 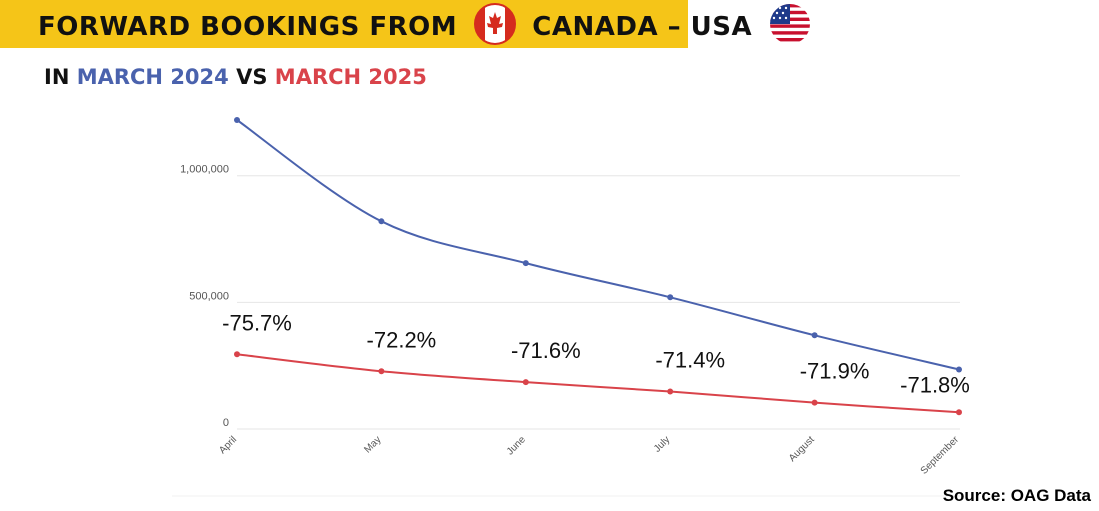 What do you see at coordinates (257, 322) in the screenshot?
I see `percent-change-label: -75.7%` at bounding box center [257, 322].